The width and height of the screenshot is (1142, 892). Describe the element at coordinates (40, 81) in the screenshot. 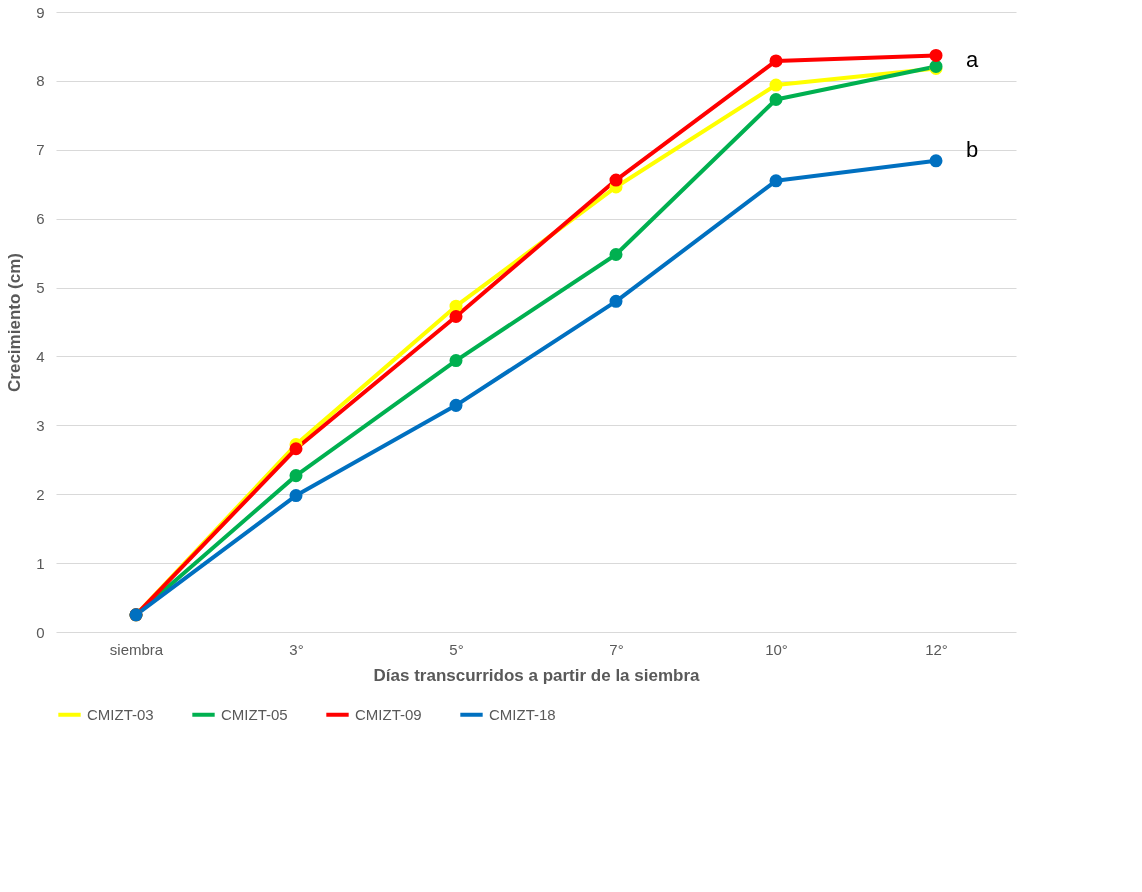

I see `y-tick-label: 8` at that location.